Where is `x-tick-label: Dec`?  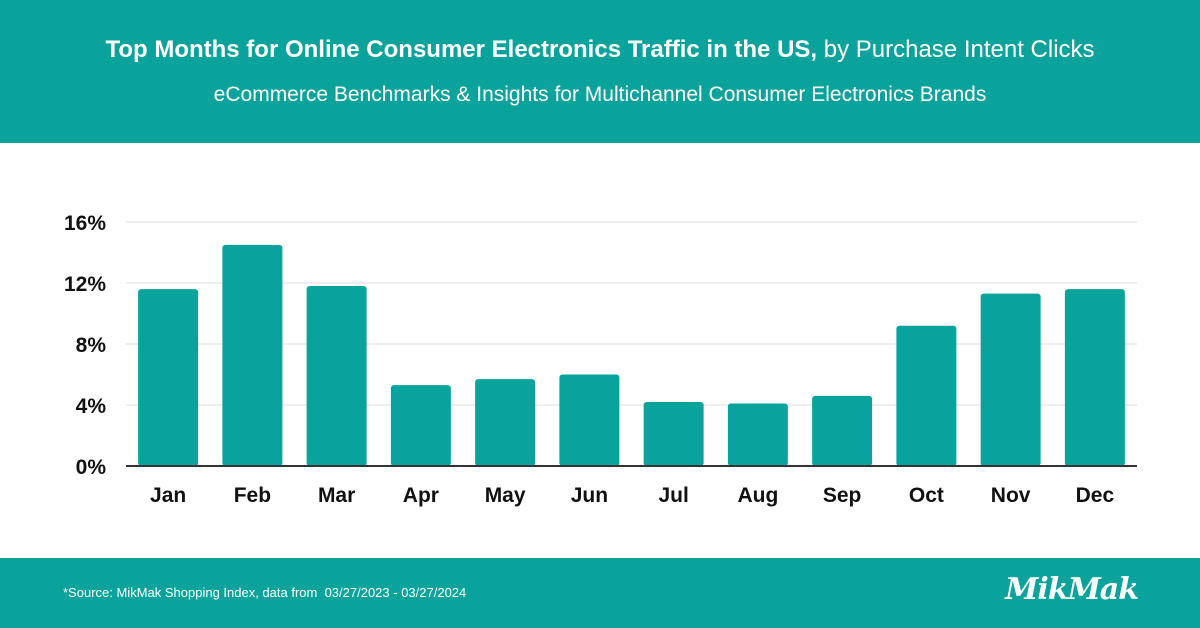
x-tick-label: Dec is located at coordinates (1095, 495).